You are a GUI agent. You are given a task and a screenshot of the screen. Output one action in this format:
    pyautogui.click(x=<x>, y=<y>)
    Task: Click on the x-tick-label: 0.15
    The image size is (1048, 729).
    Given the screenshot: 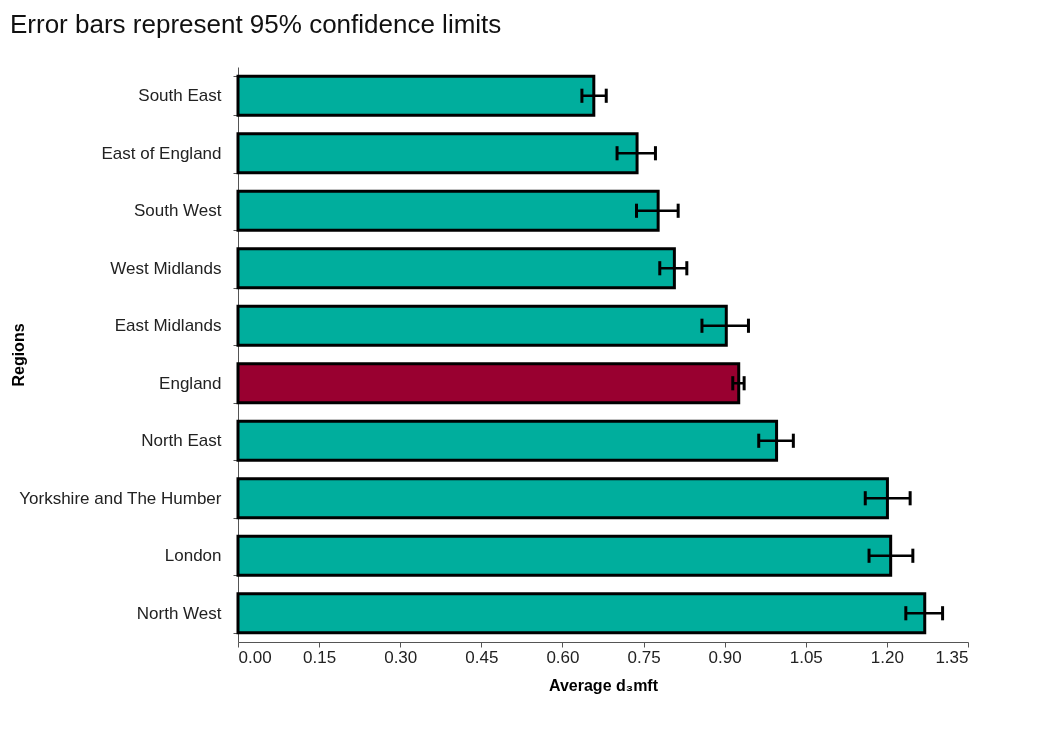 What is the action you would take?
    pyautogui.click(x=320, y=657)
    